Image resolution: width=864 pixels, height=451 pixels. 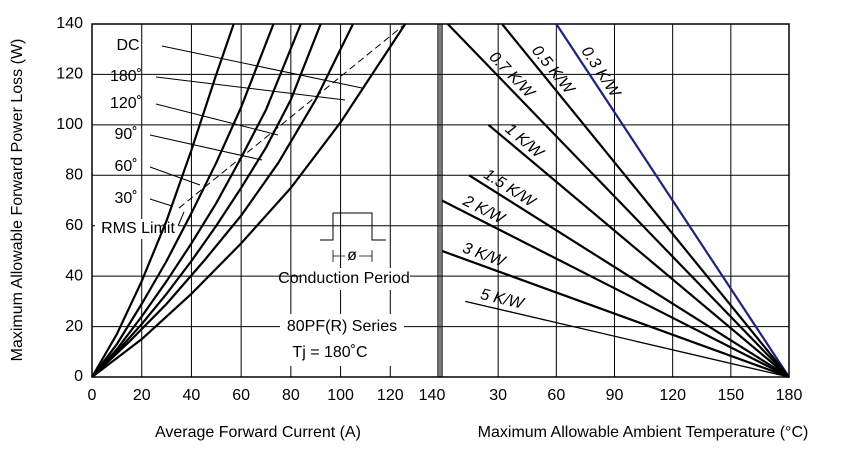 What do you see at coordinates (344, 278) in the screenshot?
I see `annotation: Conduction Period` at bounding box center [344, 278].